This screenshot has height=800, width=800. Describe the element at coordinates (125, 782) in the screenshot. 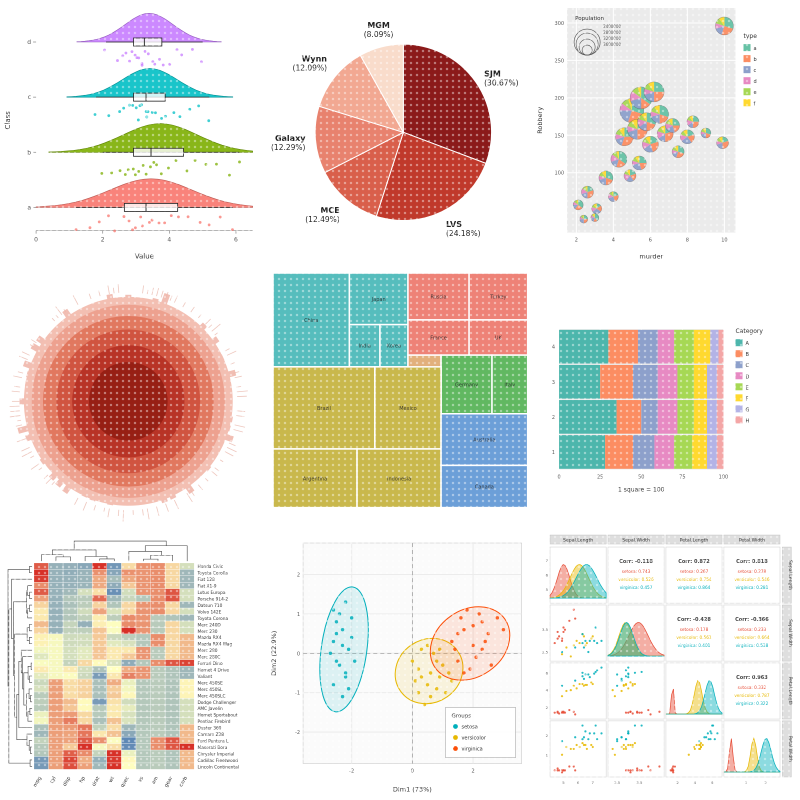

I see `heatmap-col-label: qsec` at that location.